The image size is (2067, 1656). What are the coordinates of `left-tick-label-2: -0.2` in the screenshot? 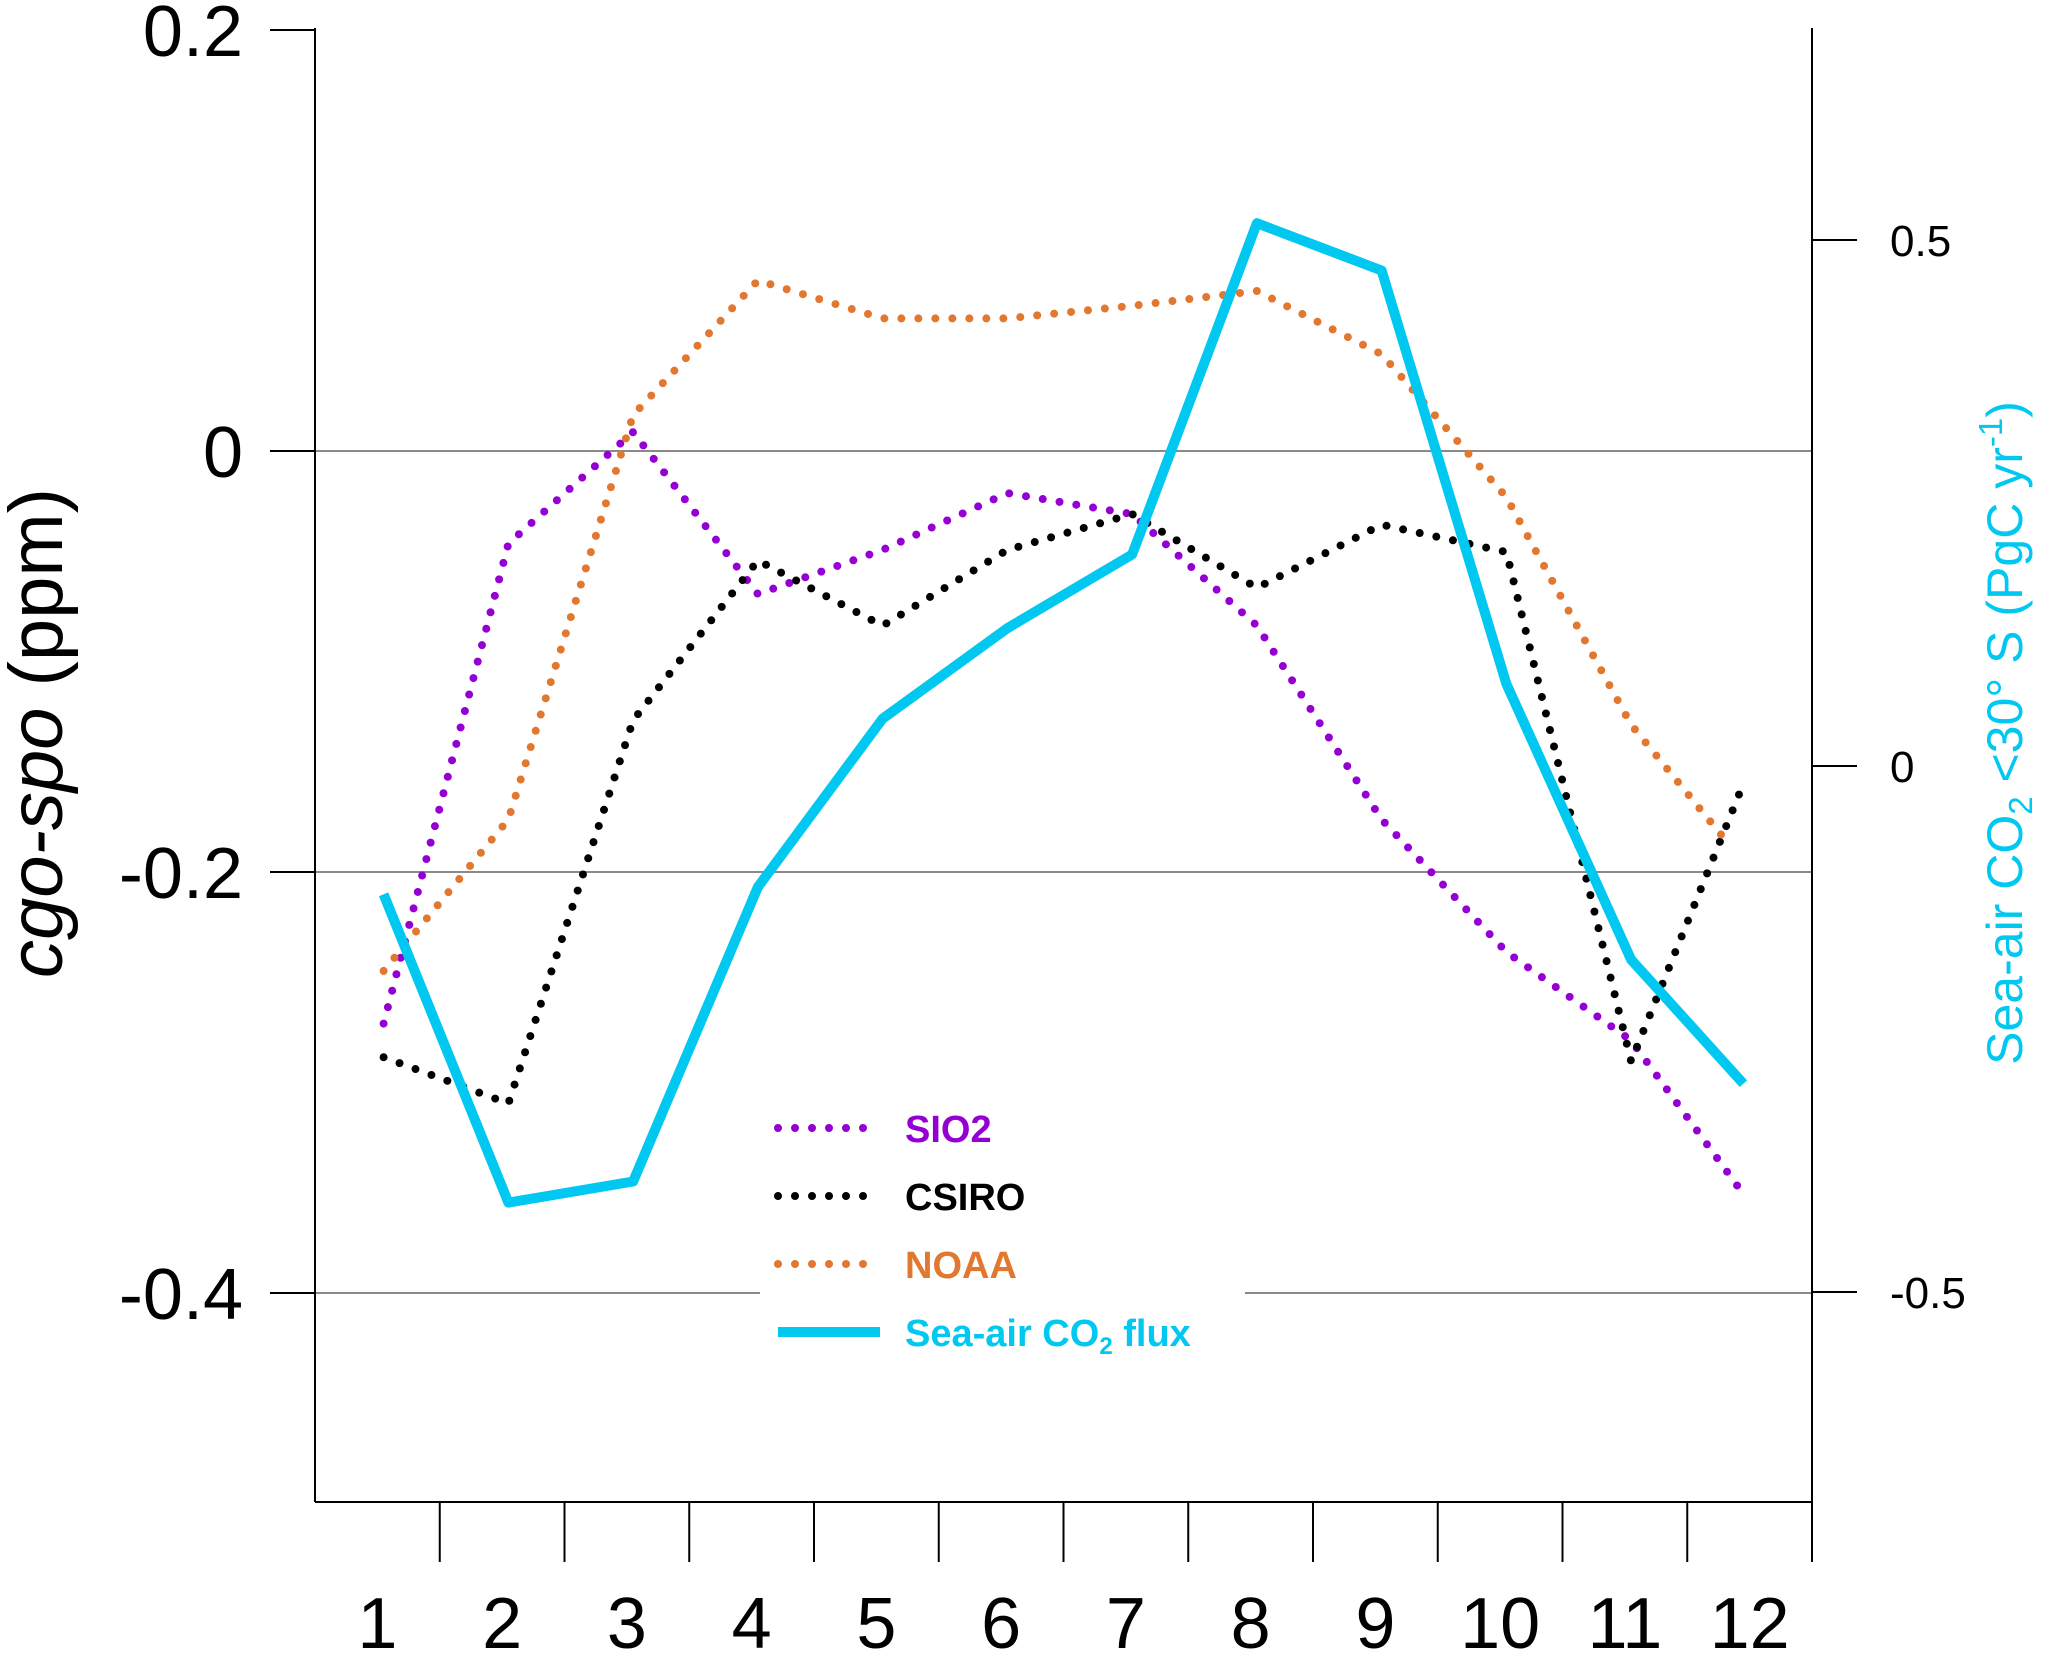 It's located at (181, 874).